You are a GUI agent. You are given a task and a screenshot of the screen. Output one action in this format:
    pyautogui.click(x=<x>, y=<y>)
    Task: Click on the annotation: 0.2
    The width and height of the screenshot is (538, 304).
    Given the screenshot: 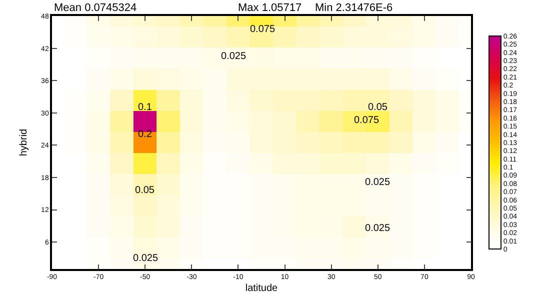 What is the action you would take?
    pyautogui.click(x=145, y=134)
    